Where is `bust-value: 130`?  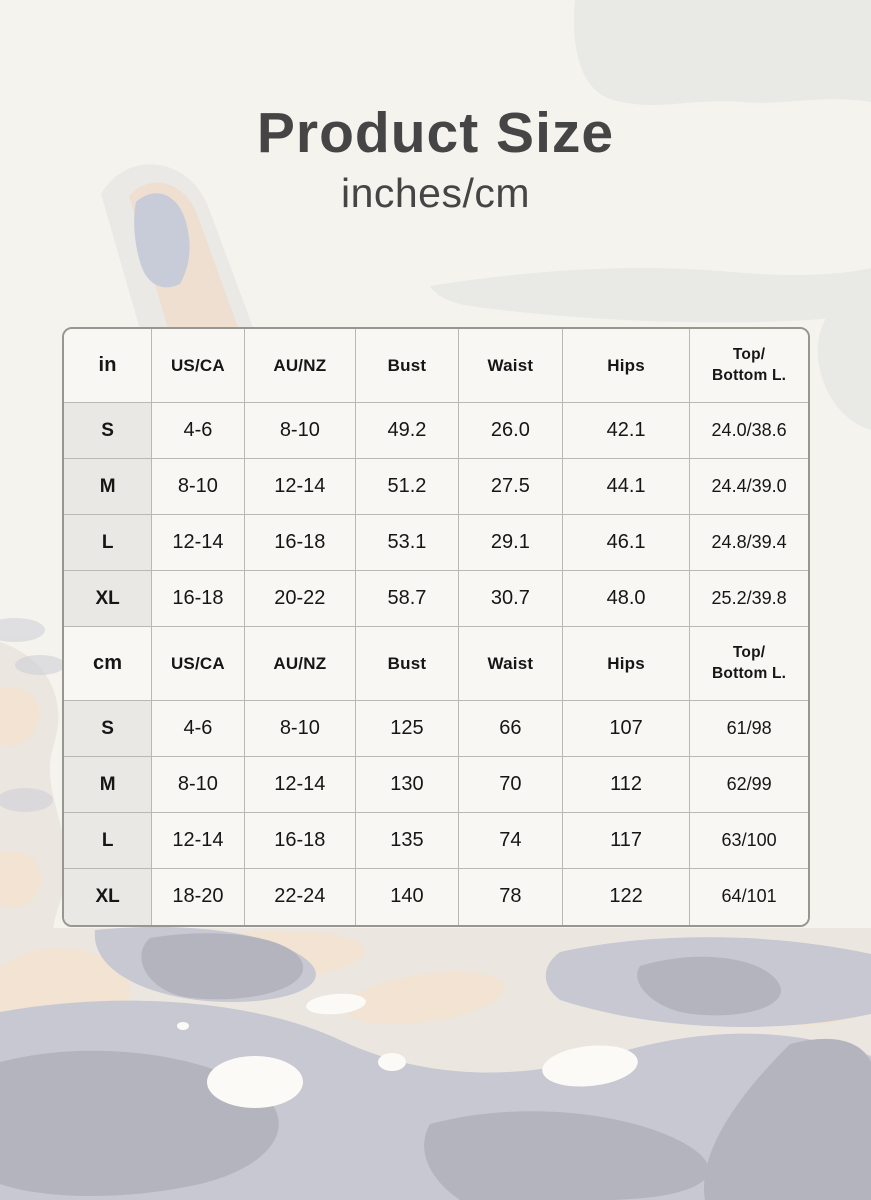 bust-value: 130 is located at coordinates (407, 784).